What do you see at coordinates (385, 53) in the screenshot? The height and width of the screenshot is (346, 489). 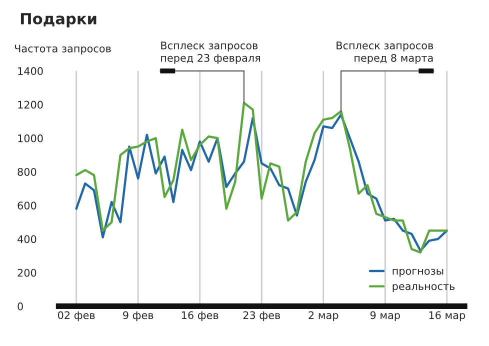 I see `annotation: Всплеск запросов перед 8 марта` at bounding box center [385, 53].